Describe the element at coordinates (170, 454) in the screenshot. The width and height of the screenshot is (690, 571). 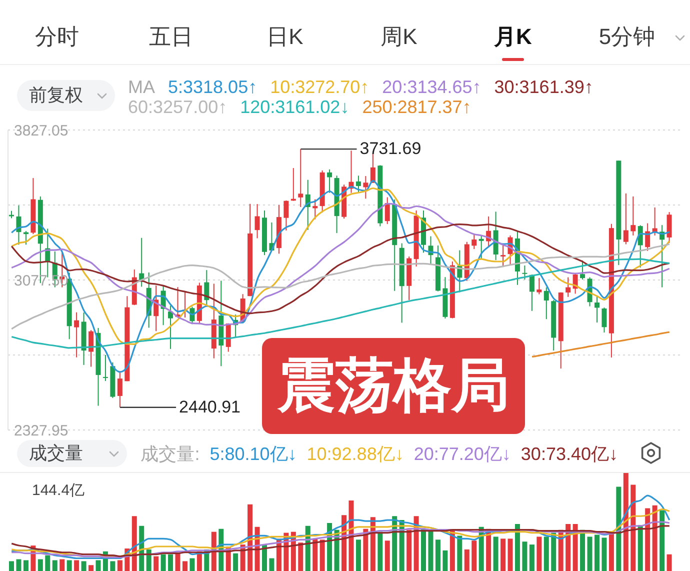
I see `legend-title: 成交量:` at that location.